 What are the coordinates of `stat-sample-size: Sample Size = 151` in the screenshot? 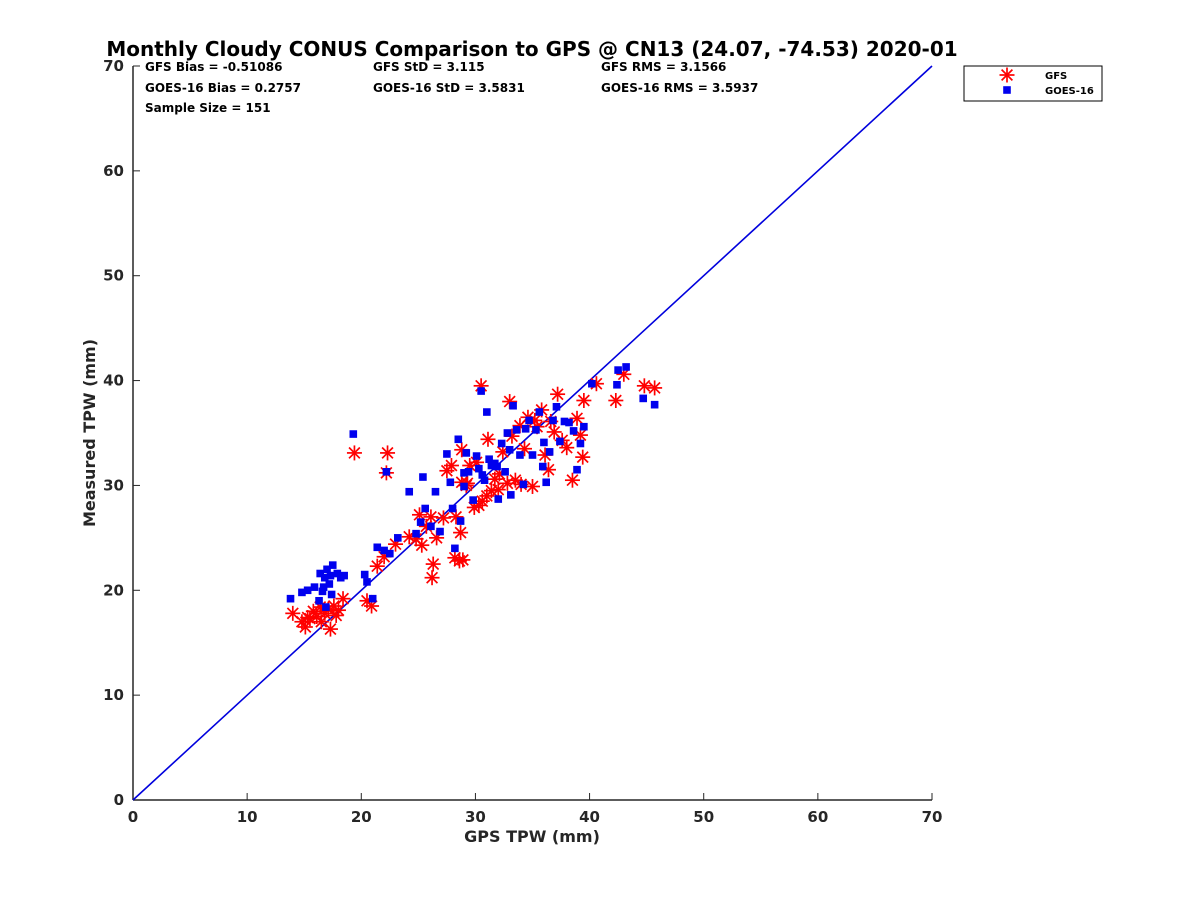 It's located at (208, 108).